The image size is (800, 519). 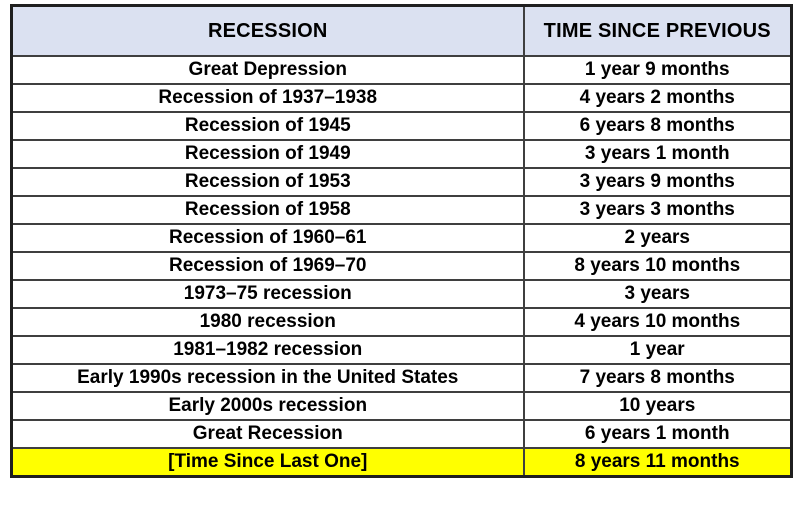 I want to click on table-header: RECESSION TIME SINCE PREVIOUS, so click(x=401, y=30).